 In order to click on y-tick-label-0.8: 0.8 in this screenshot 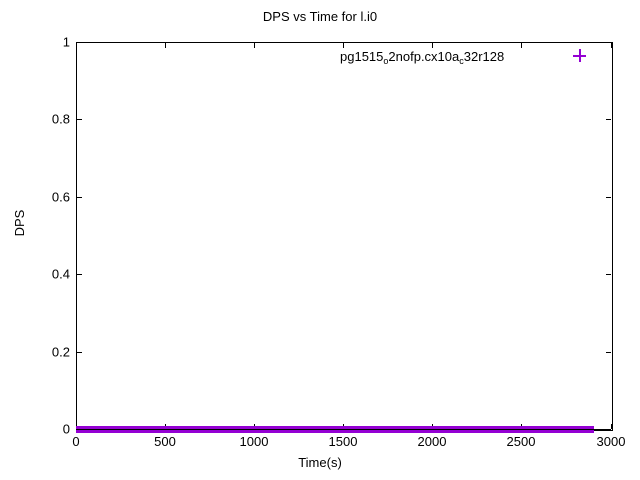, I will do `click(60, 119)`.